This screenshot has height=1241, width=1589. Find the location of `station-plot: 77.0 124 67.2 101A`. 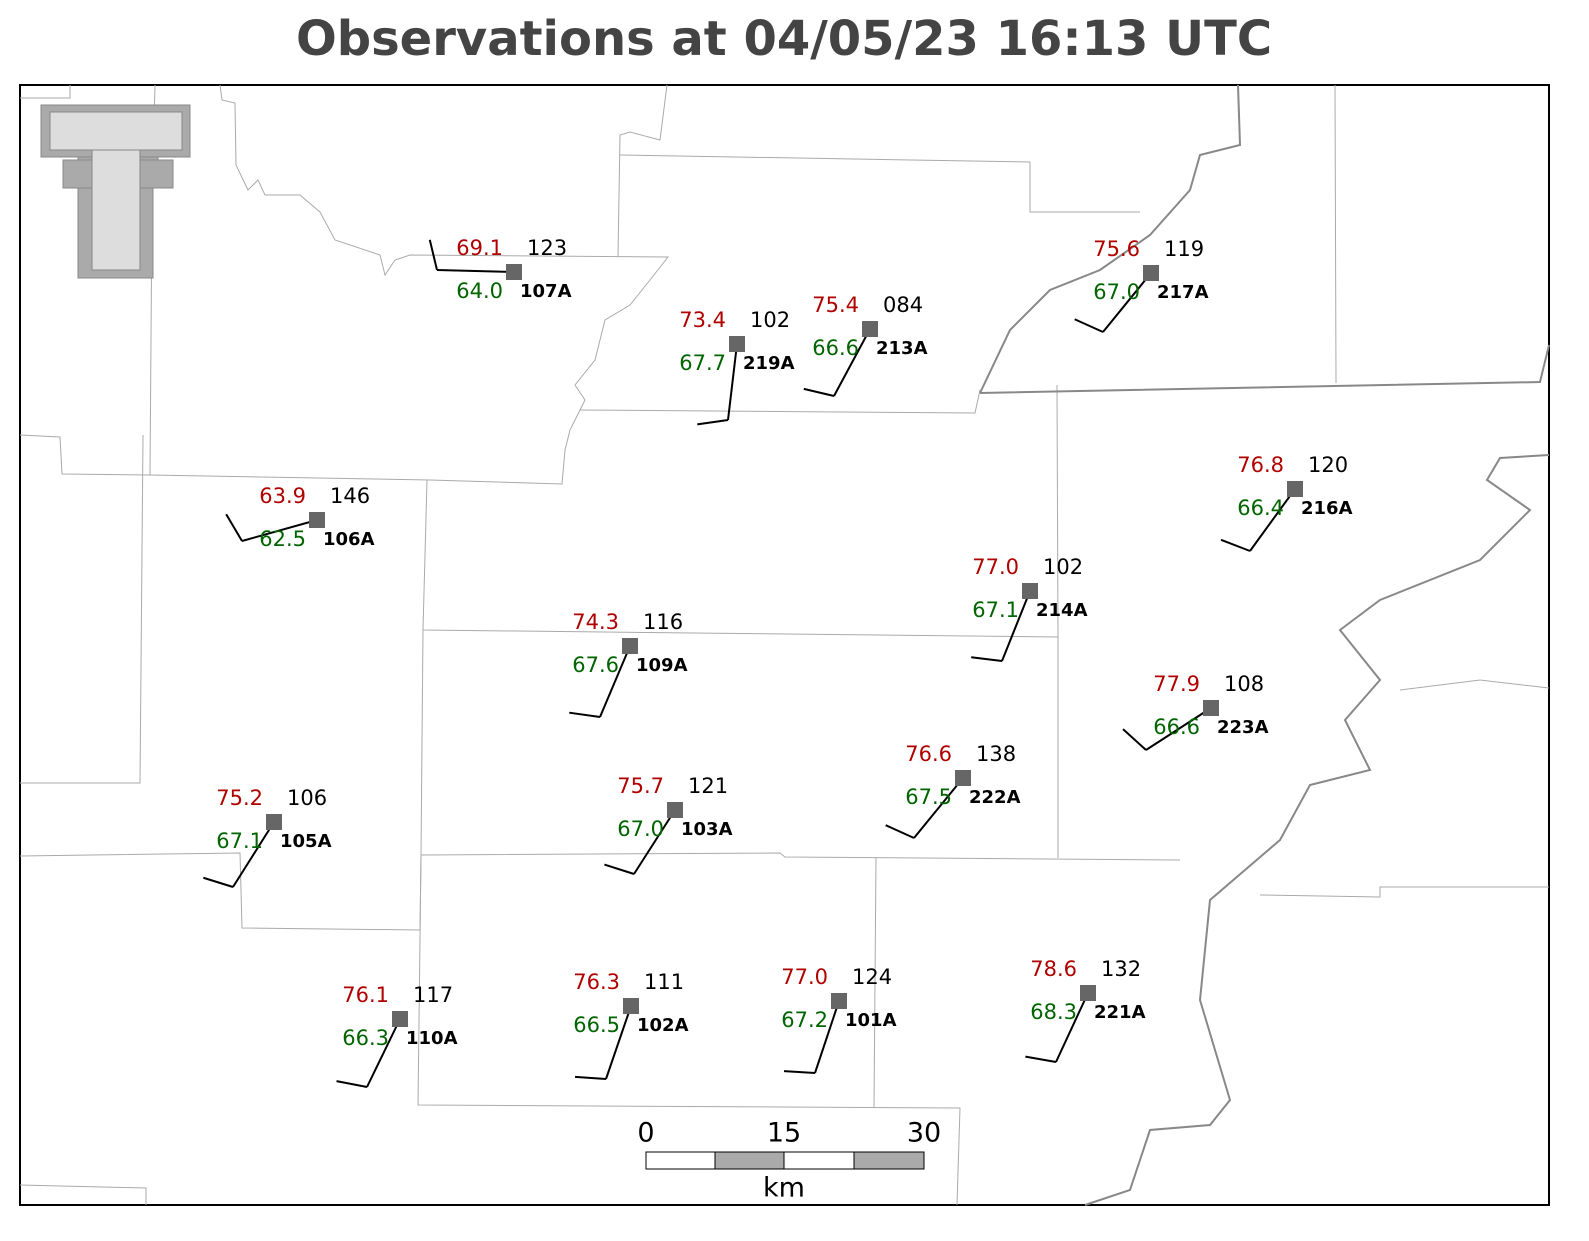

station-plot: 77.0 124 67.2 101A is located at coordinates (839, 1019).